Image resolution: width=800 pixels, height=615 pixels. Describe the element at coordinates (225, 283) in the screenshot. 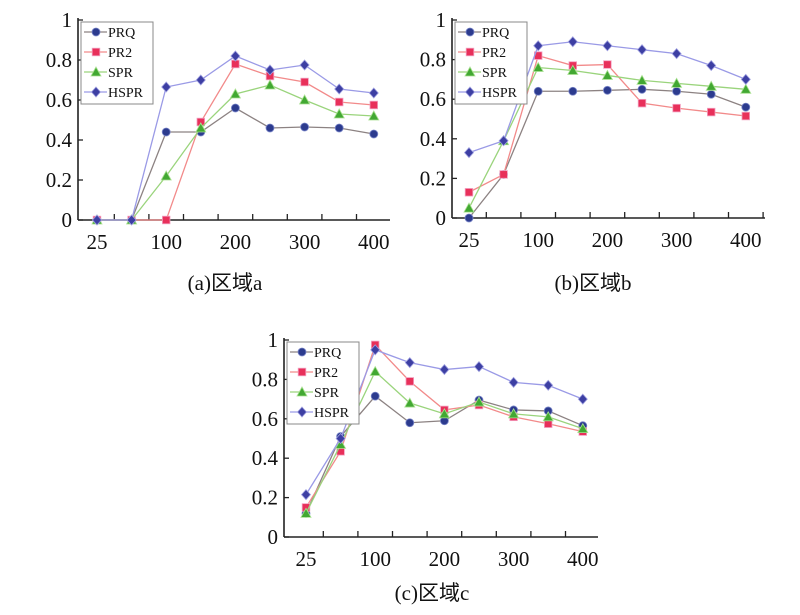

I see `chart-caption: (a)区域a` at that location.